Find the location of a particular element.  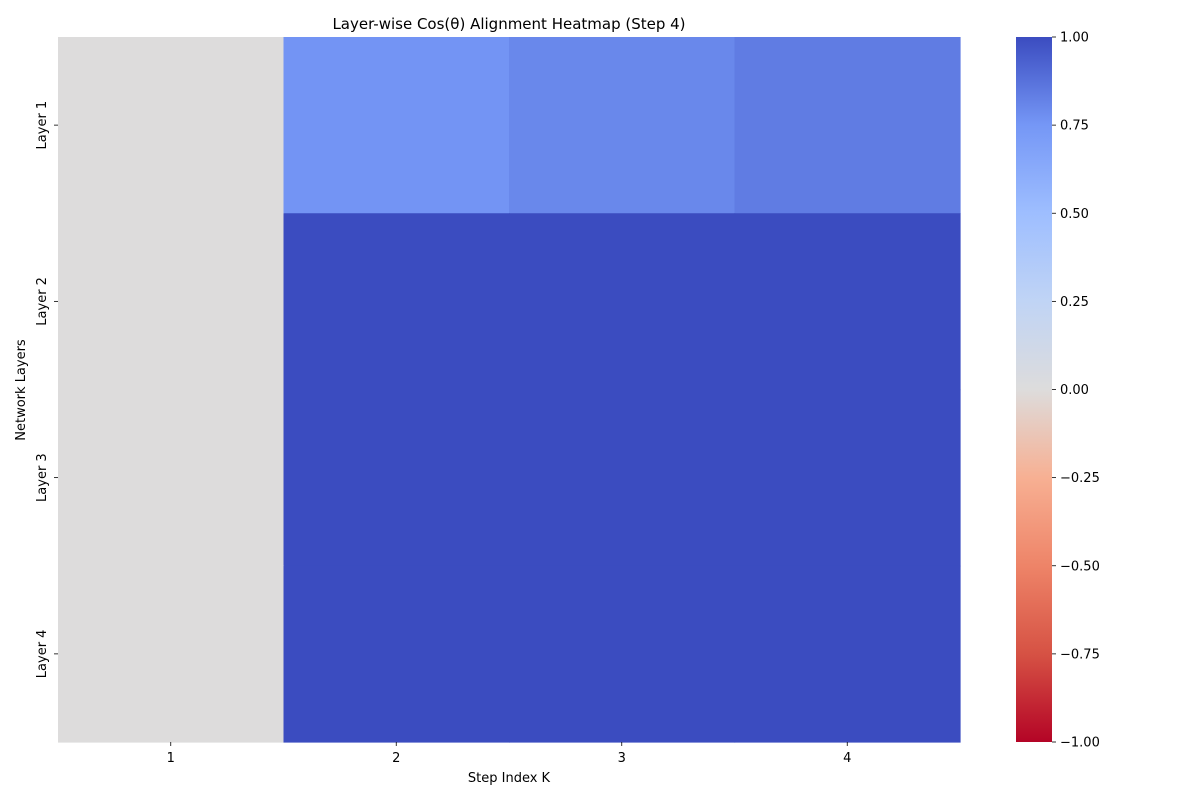

colorbar-tick-label: −1.00 is located at coordinates (1080, 743).